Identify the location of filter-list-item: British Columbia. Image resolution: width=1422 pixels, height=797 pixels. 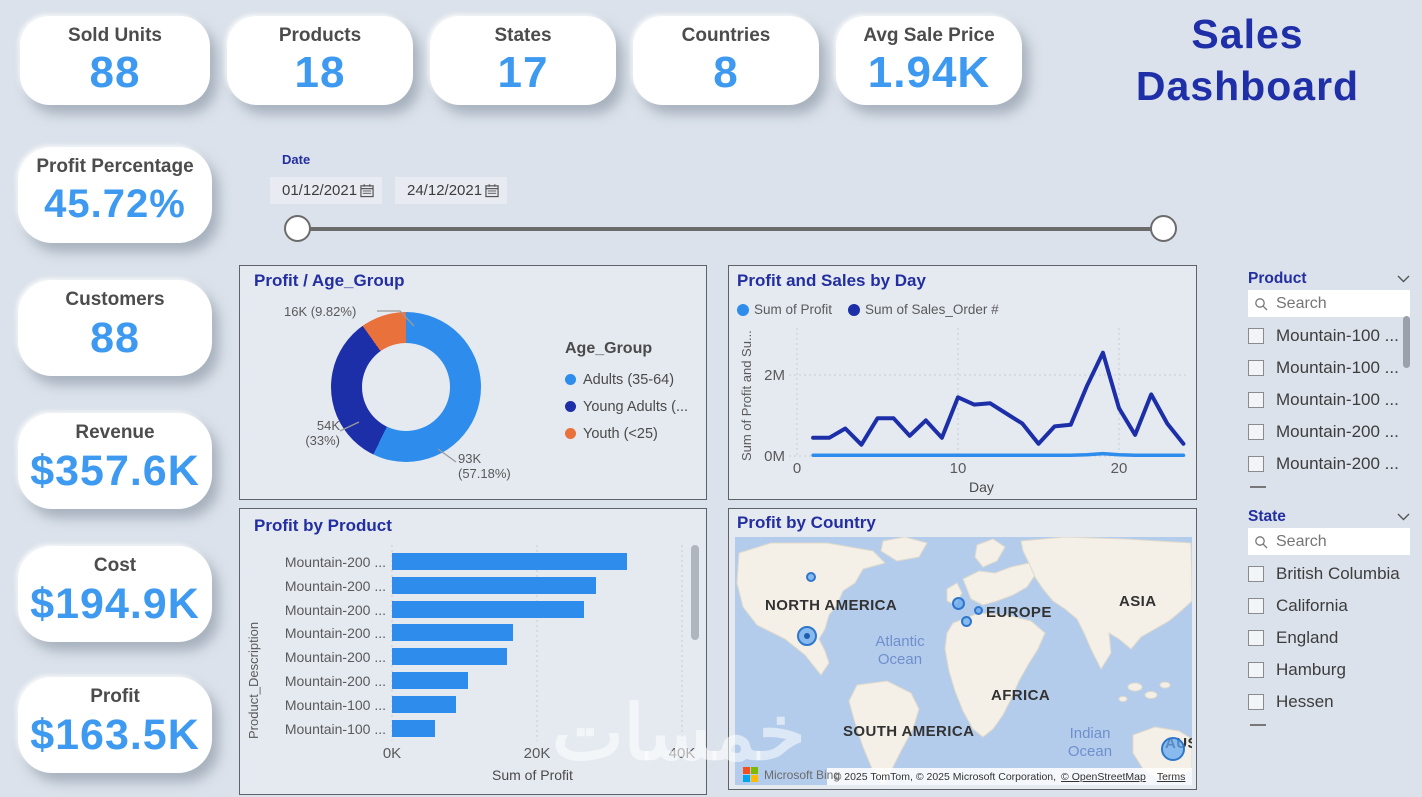
(1329, 574).